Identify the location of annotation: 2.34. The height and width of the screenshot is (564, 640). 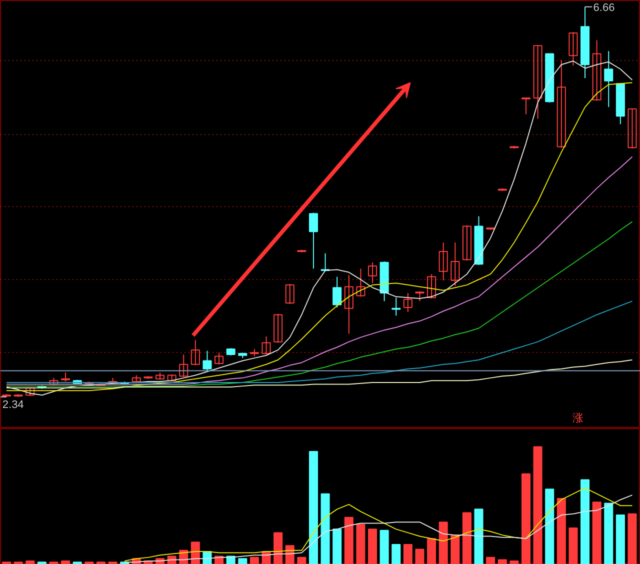
(13, 404).